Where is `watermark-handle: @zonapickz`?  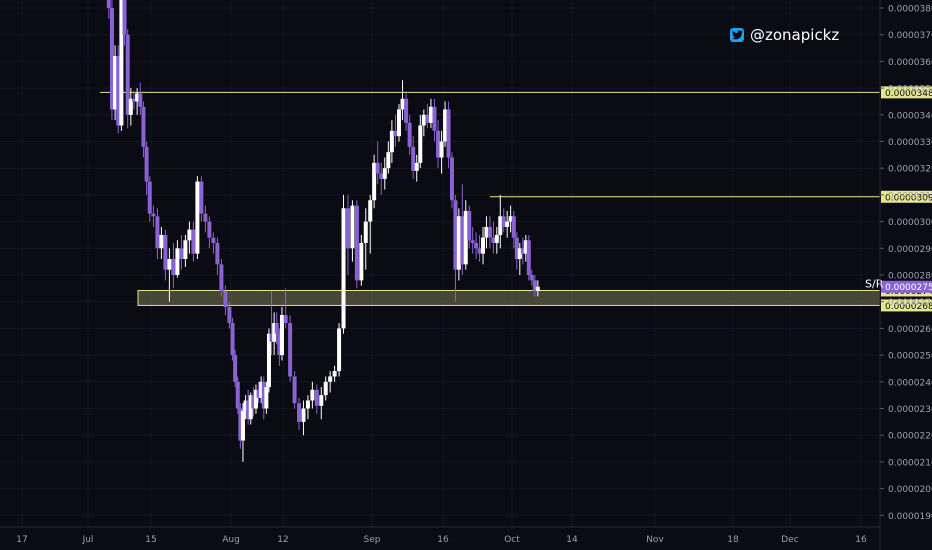 watermark-handle: @zonapickz is located at coordinates (795, 35).